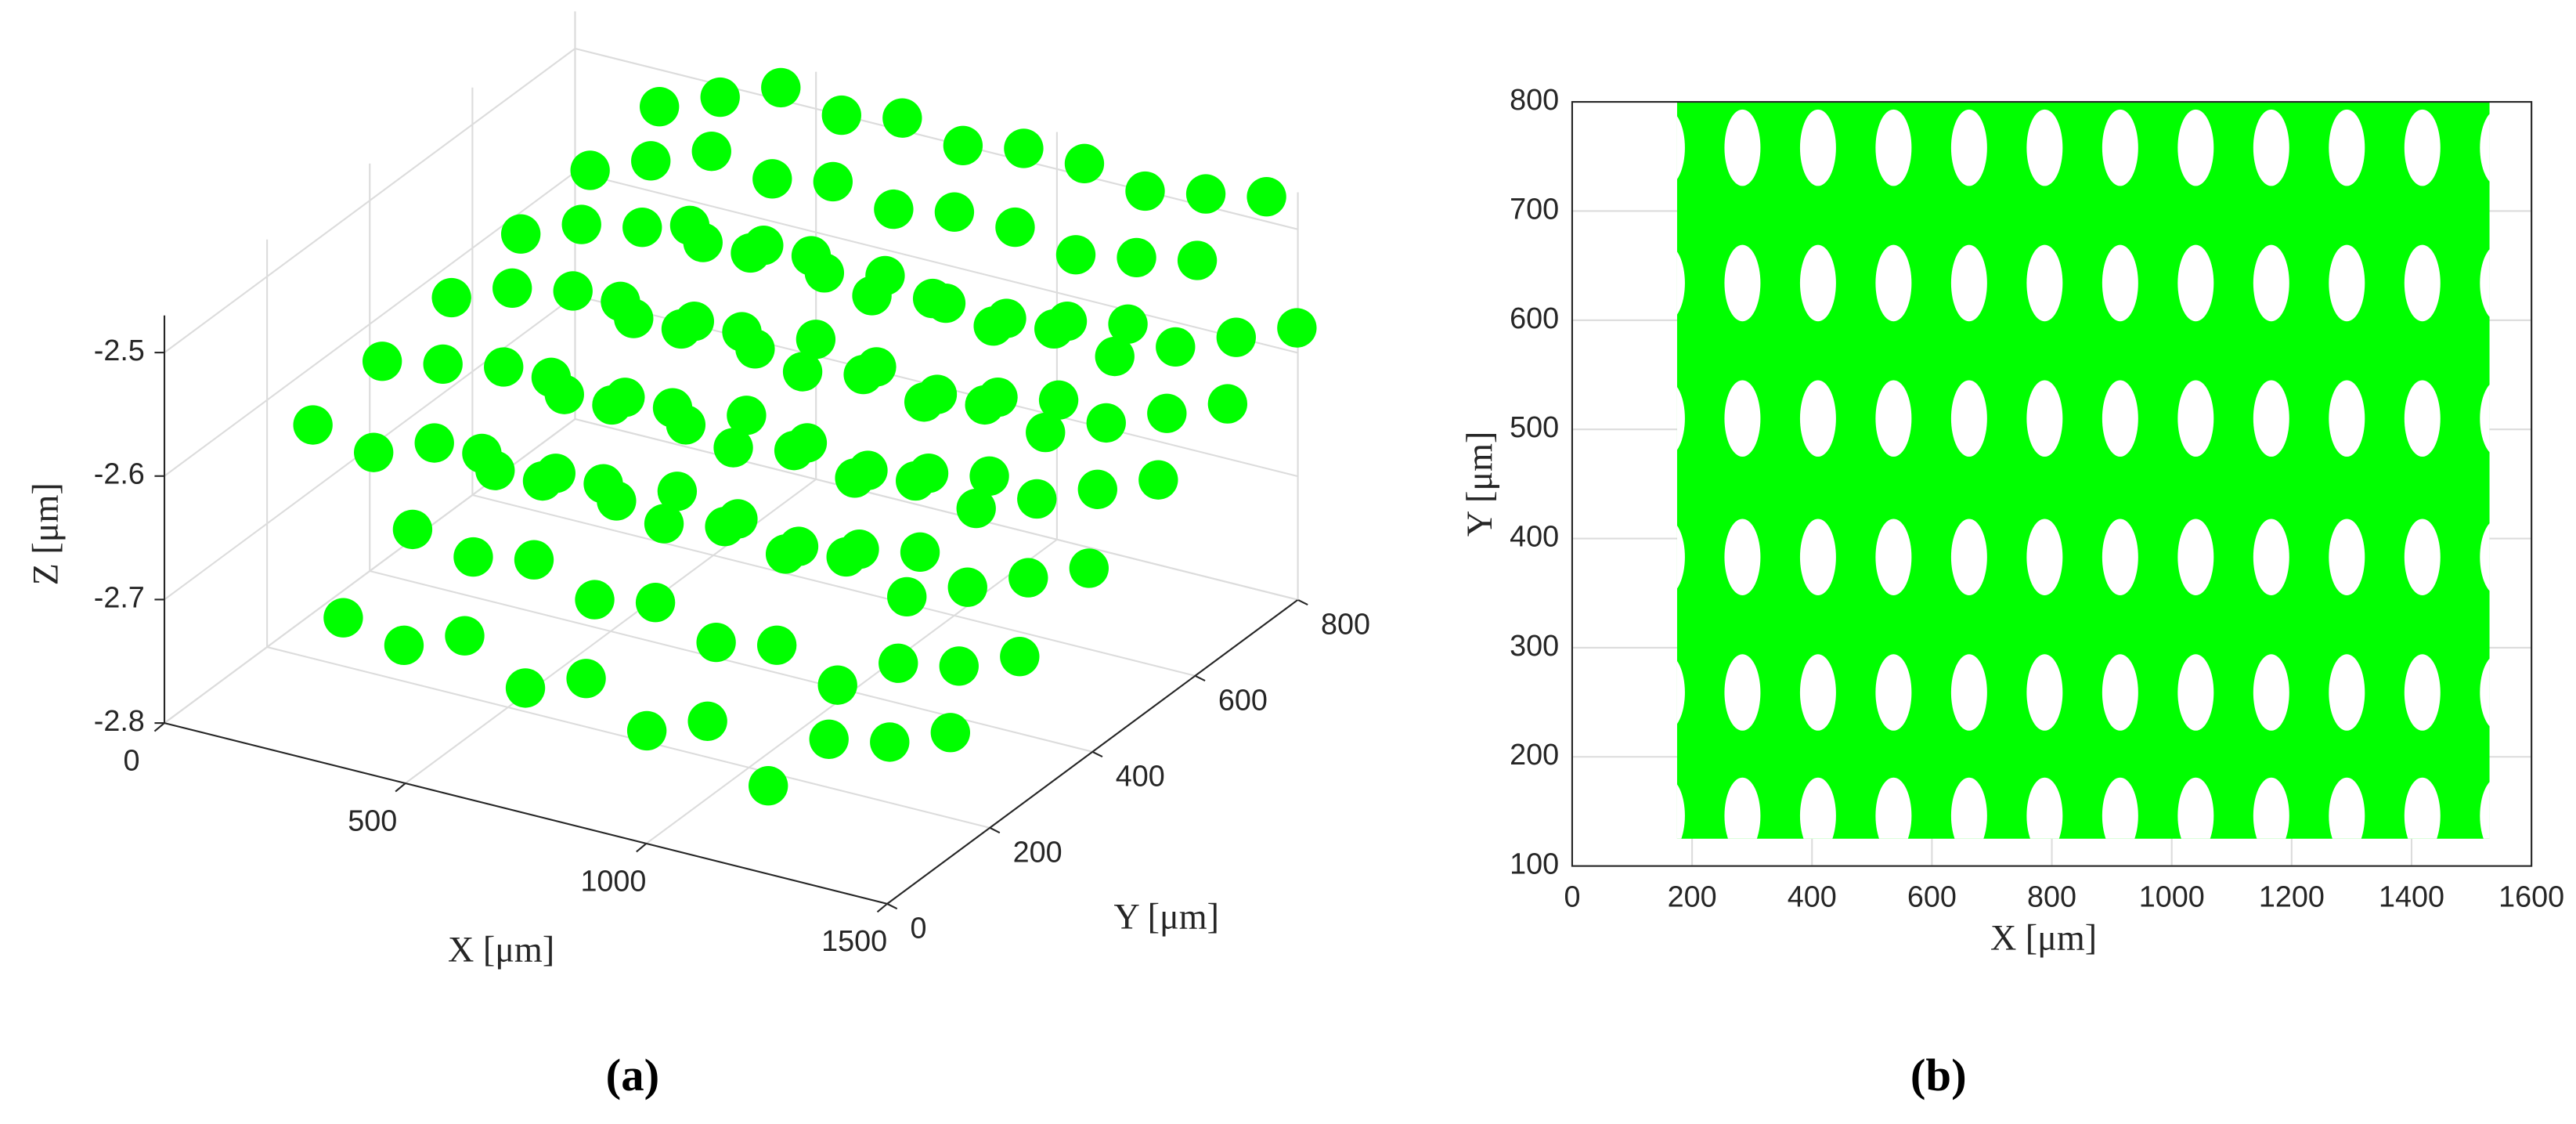  I want to click on x-tick-label: 1600, so click(2531, 897).